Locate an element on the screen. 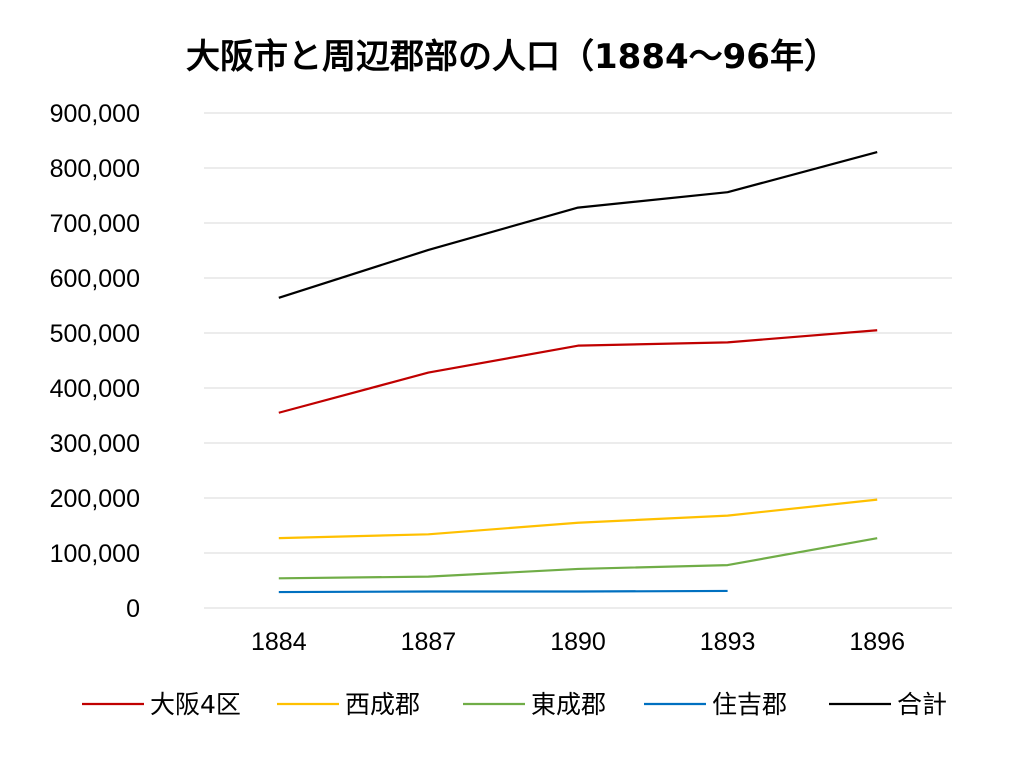  x-axis-ticks: 1884 1887 1890 1893 1896 is located at coordinates (578, 642).